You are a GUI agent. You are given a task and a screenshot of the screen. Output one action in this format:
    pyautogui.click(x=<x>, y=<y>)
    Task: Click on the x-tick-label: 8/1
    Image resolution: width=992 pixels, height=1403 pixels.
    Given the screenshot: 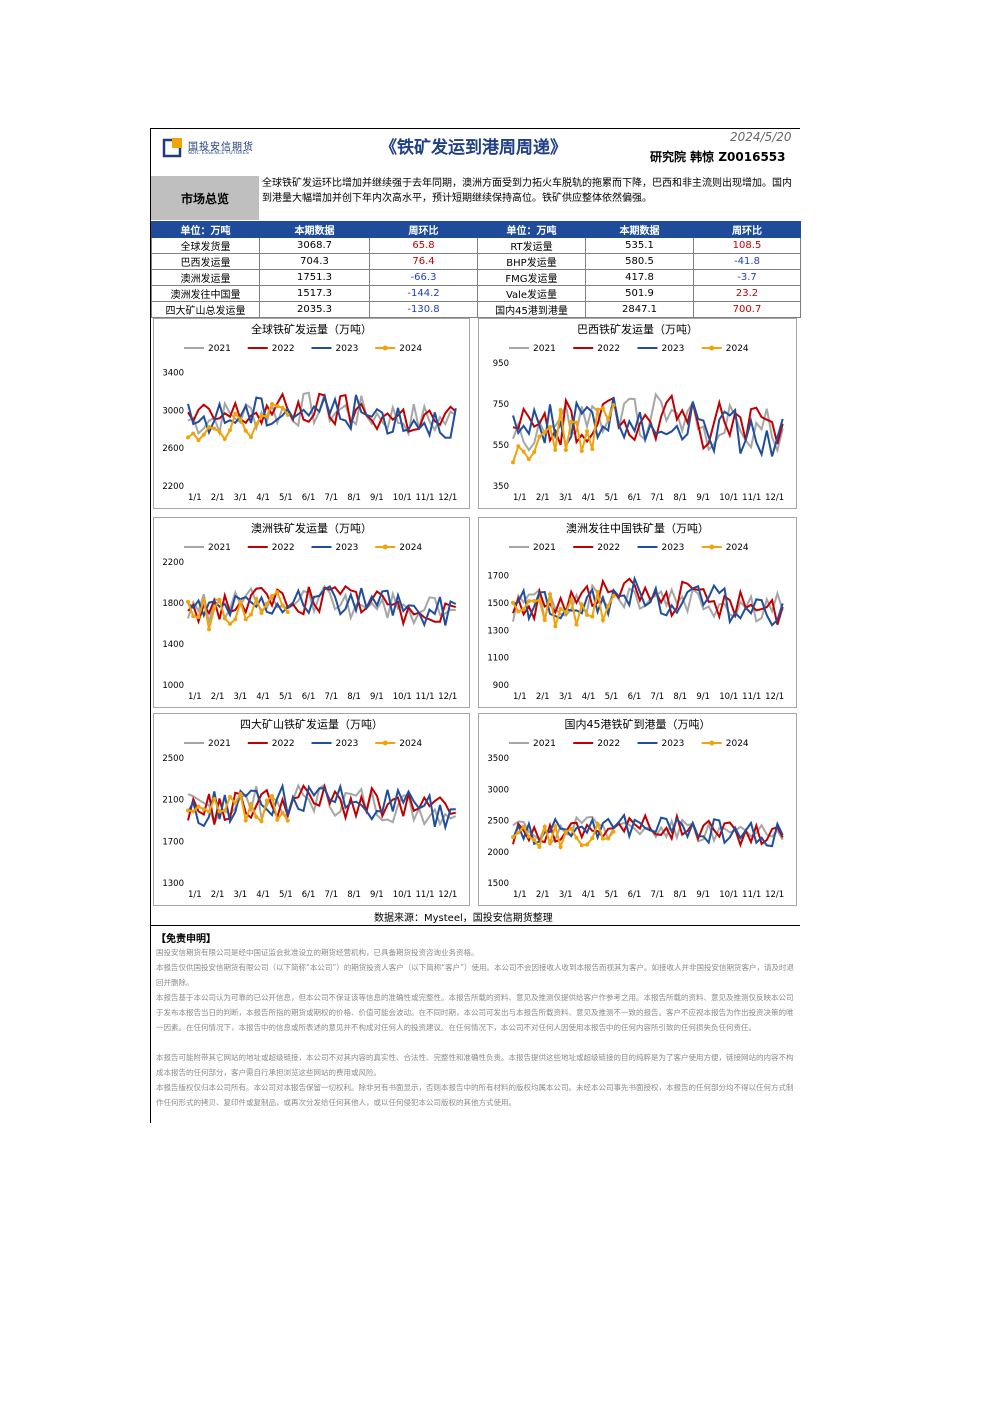 What is the action you would take?
    pyautogui.click(x=680, y=895)
    